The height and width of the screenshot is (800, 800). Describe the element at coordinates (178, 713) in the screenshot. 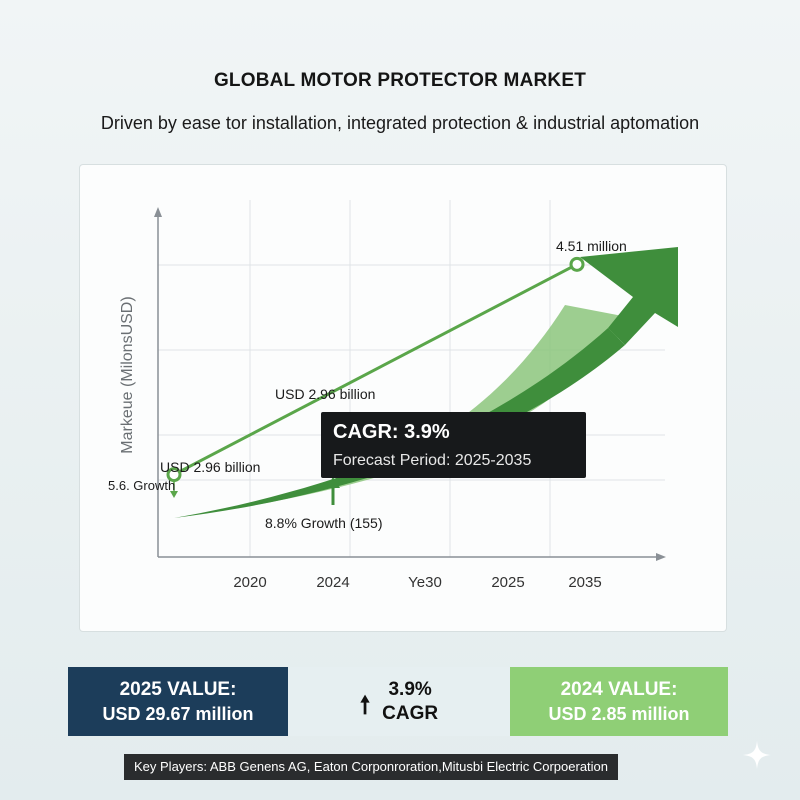

I see `value-2025-amount: USD 29.67 million` at that location.